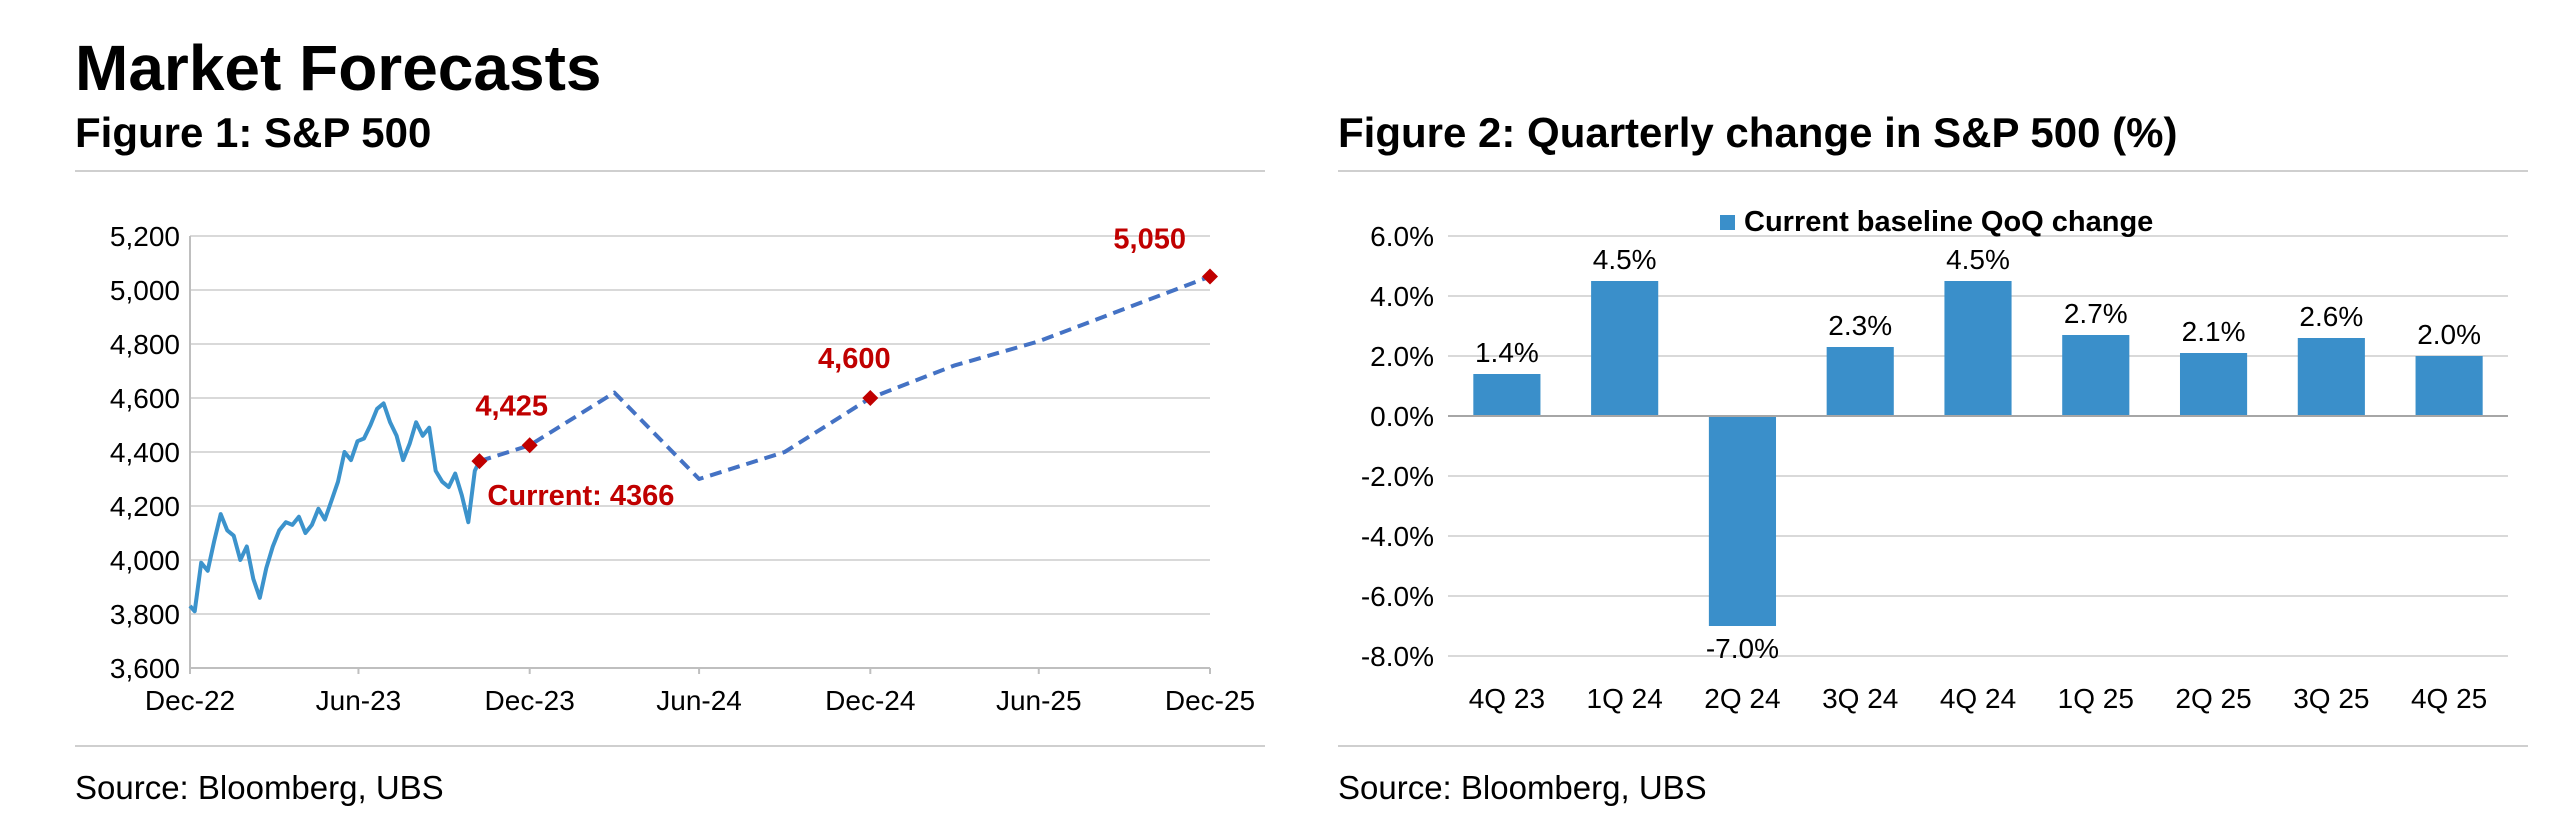  I want to click on y-tick-label: 2.0%, so click(1402, 356).